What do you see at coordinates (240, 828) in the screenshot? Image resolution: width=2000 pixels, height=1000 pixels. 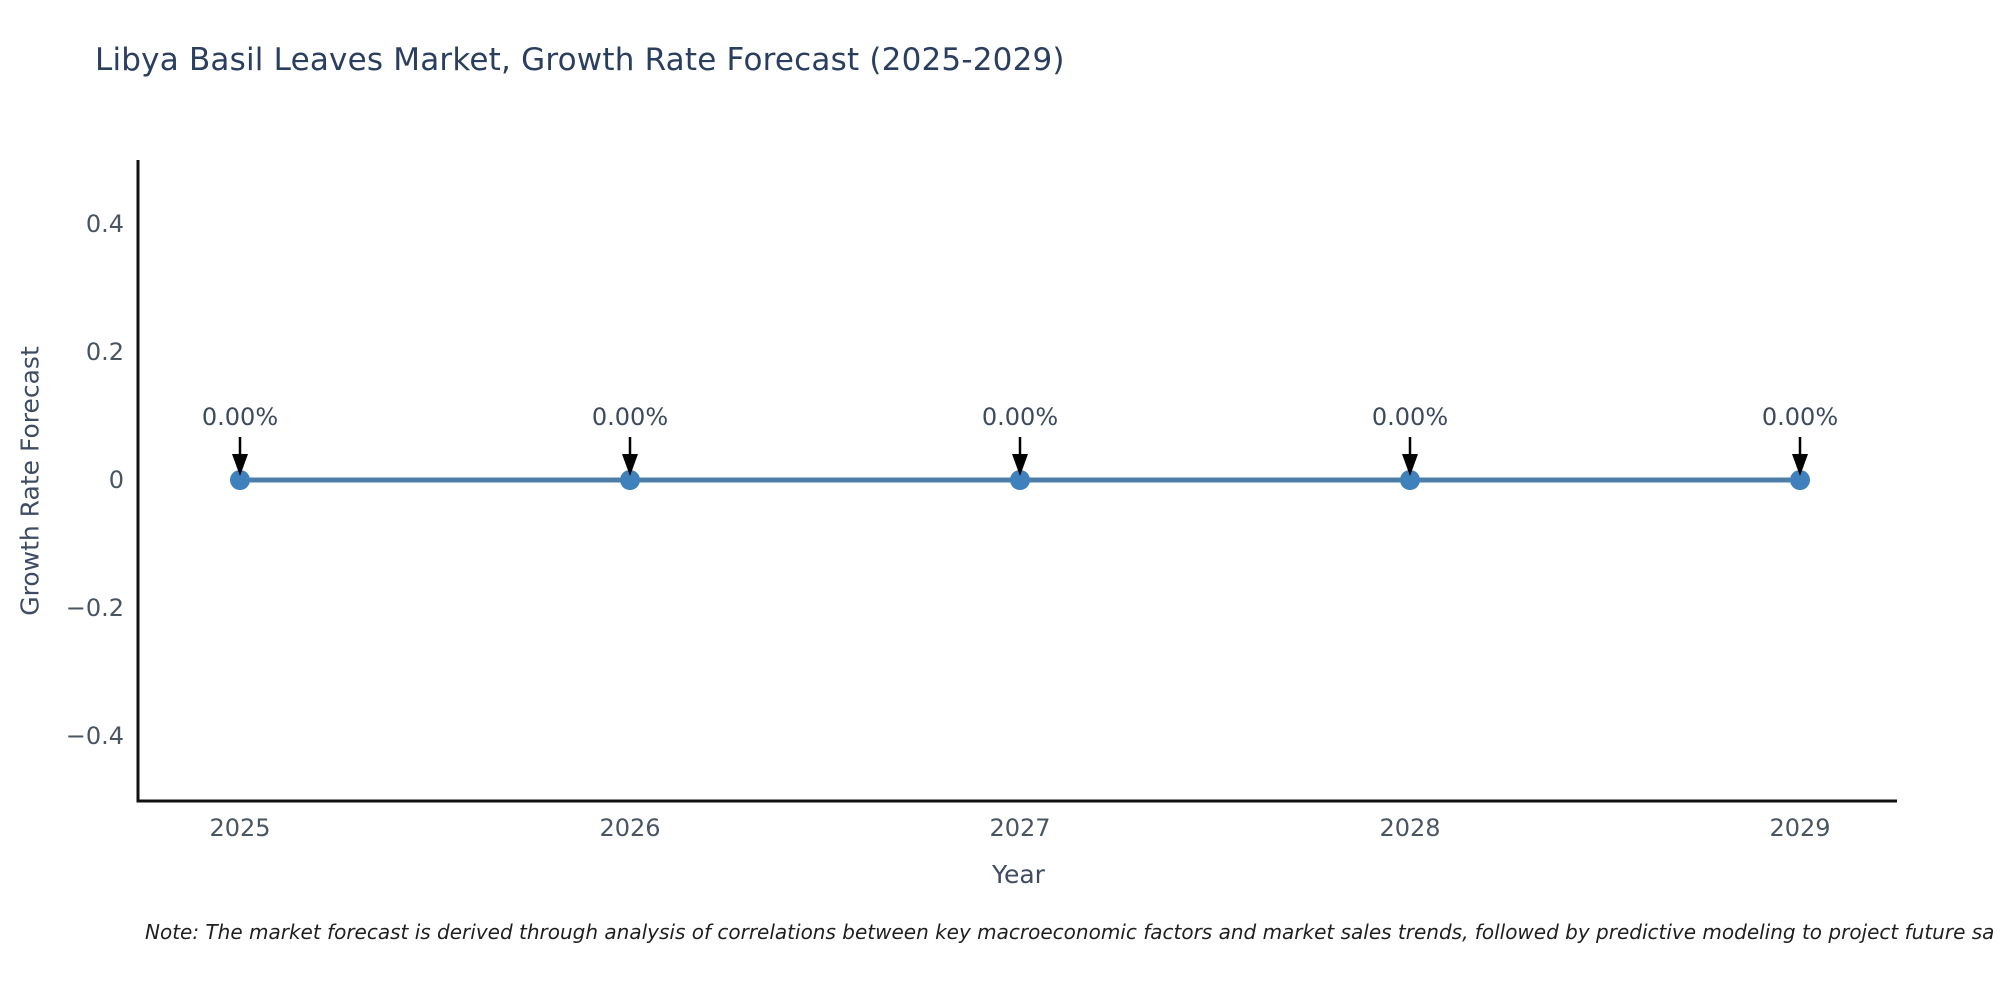 I see `x-tick-label: 2025` at bounding box center [240, 828].